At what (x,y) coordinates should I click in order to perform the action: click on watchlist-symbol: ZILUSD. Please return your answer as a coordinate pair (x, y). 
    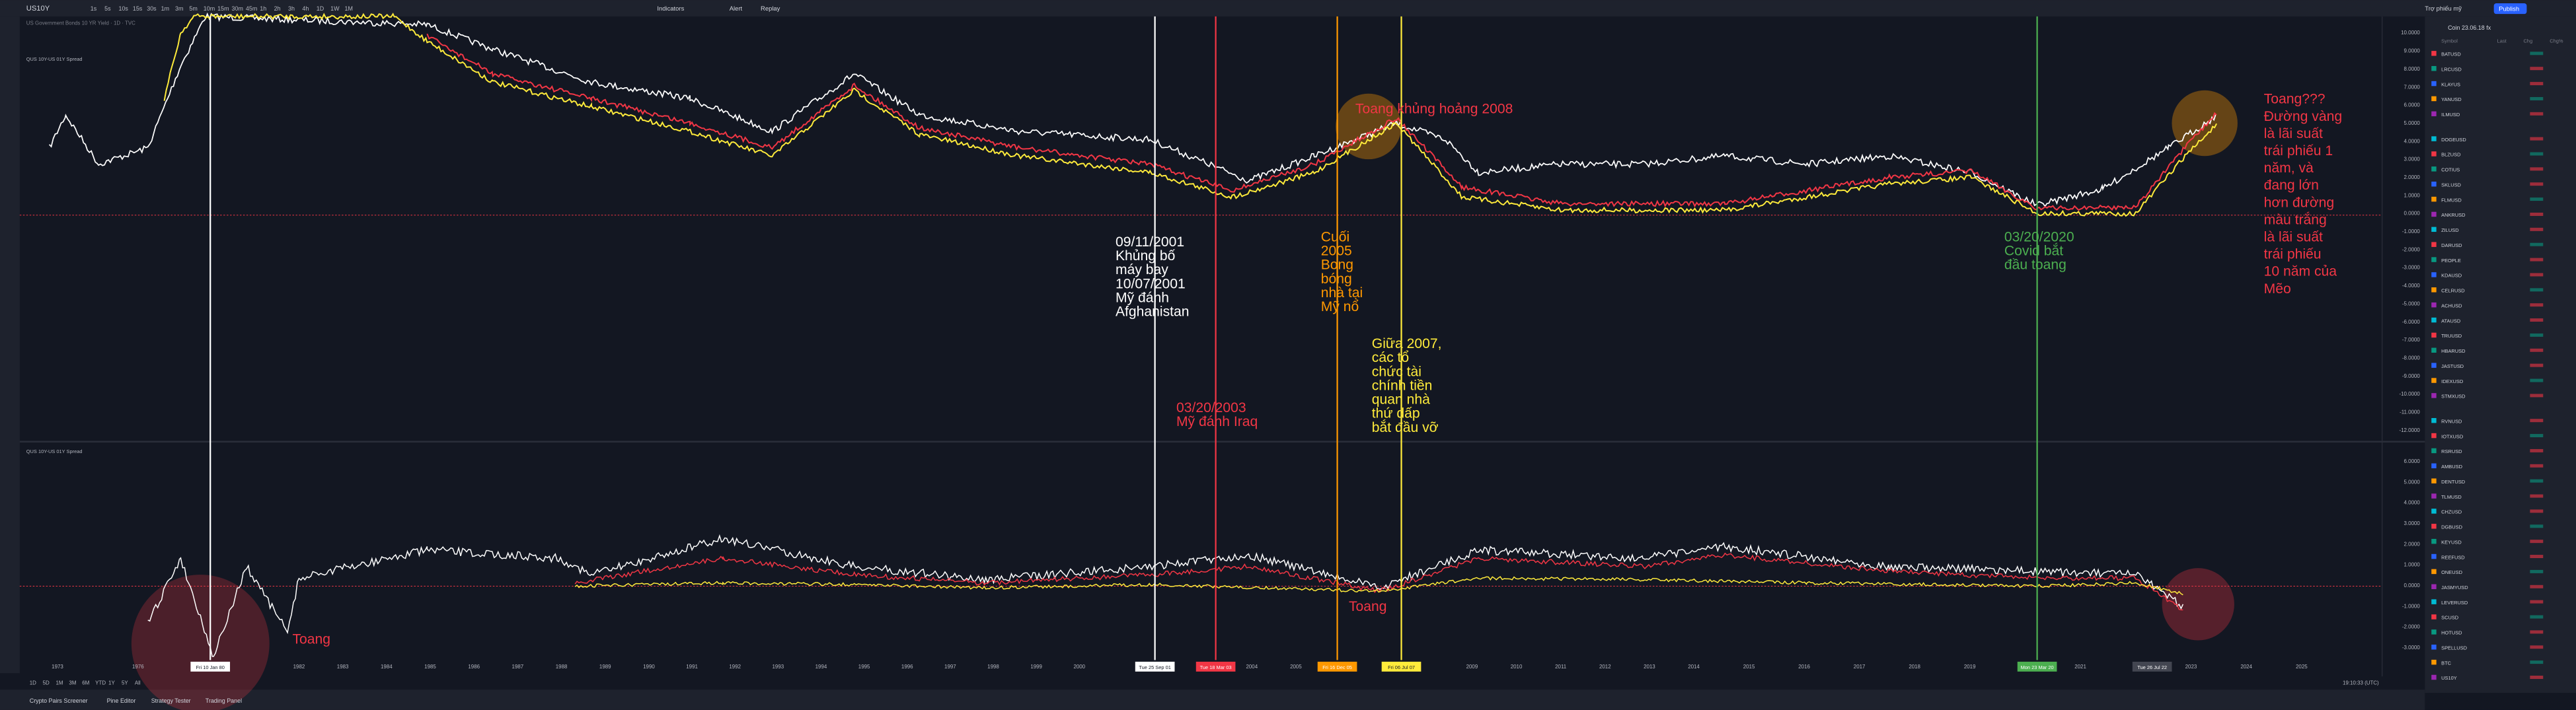
    Looking at the image, I should click on (2450, 230).